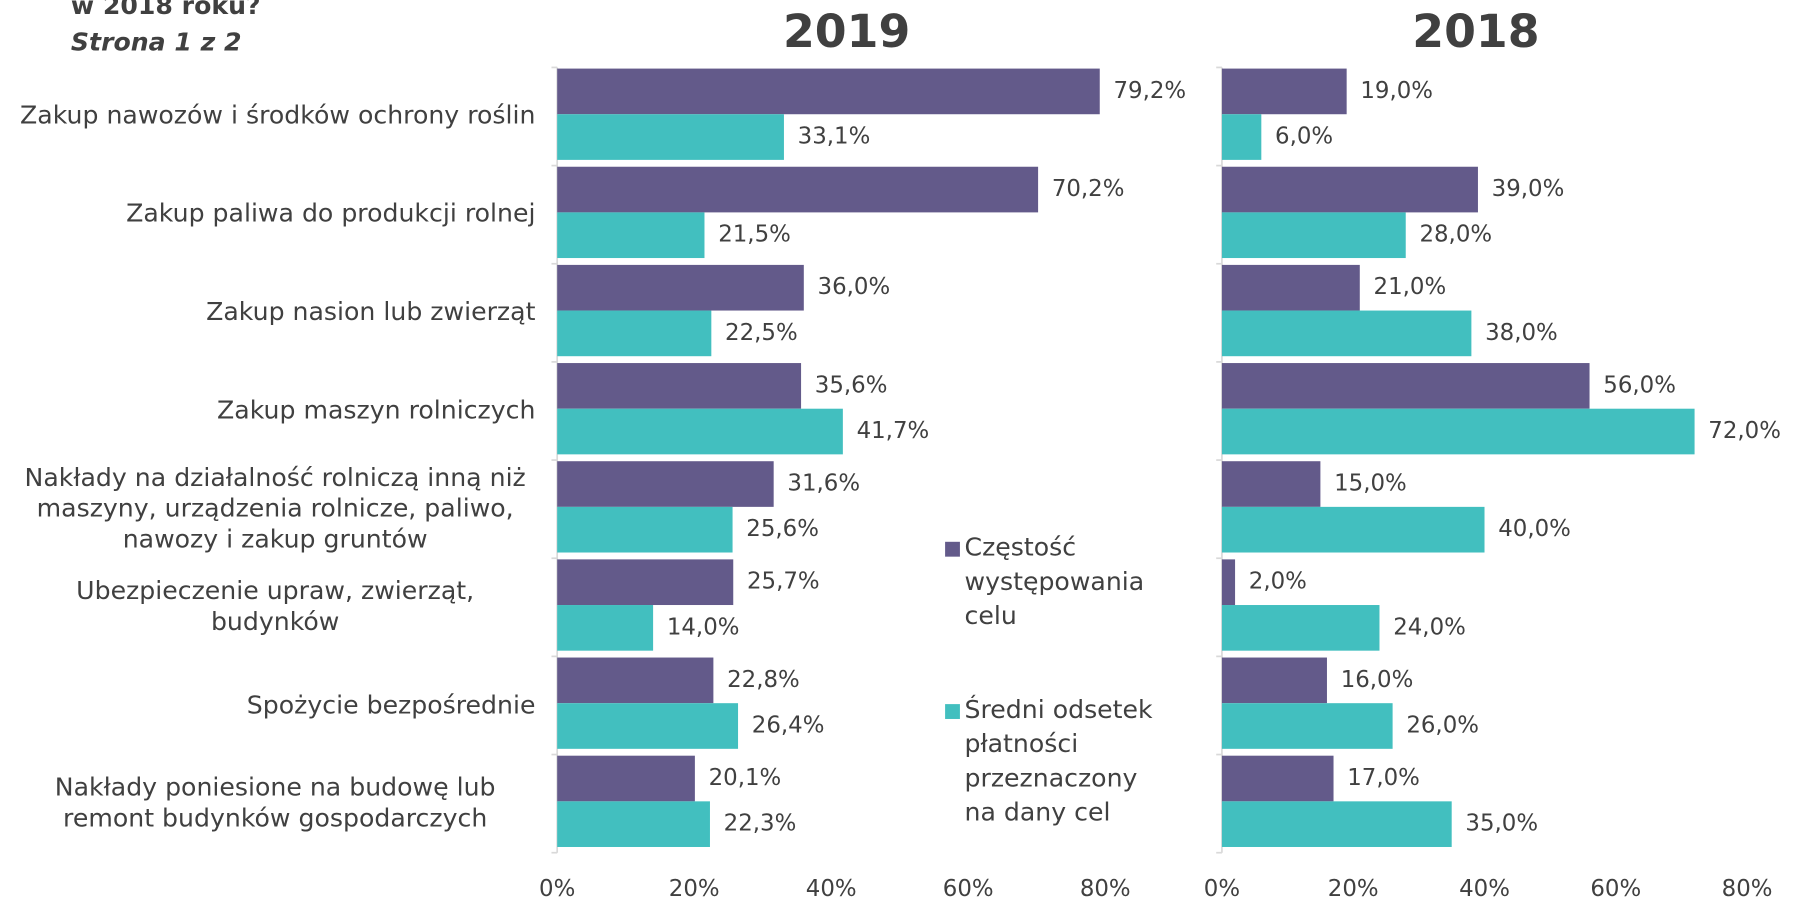 This screenshot has width=1794, height=903. What do you see at coordinates (371, 313) in the screenshot?
I see `y-tick-label: Zakup nasion lub zwierząt` at bounding box center [371, 313].